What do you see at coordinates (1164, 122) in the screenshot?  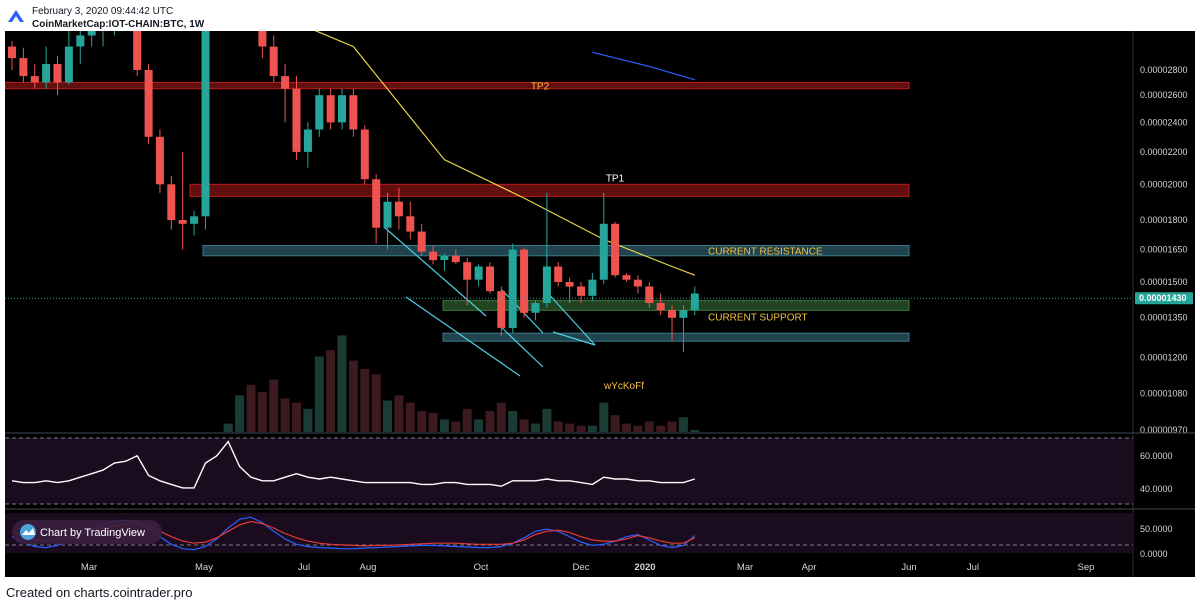 I see `price-tick-label: 0.00002400` at bounding box center [1164, 122].